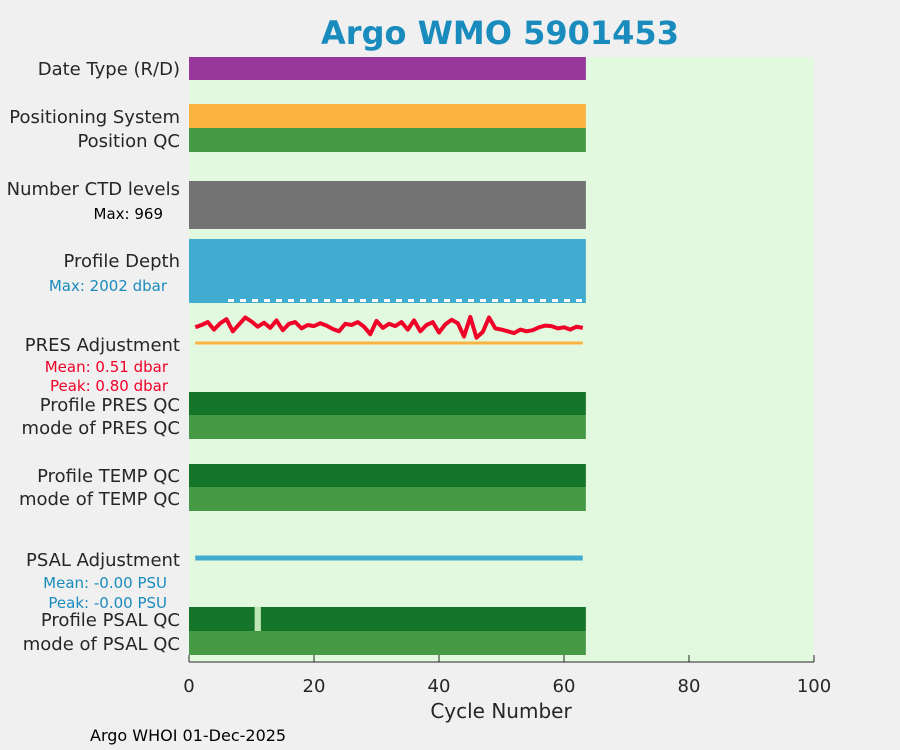 The image size is (900, 750). Describe the element at coordinates (108, 286) in the screenshot. I see `row-note: Max: 2002 dbar` at that location.